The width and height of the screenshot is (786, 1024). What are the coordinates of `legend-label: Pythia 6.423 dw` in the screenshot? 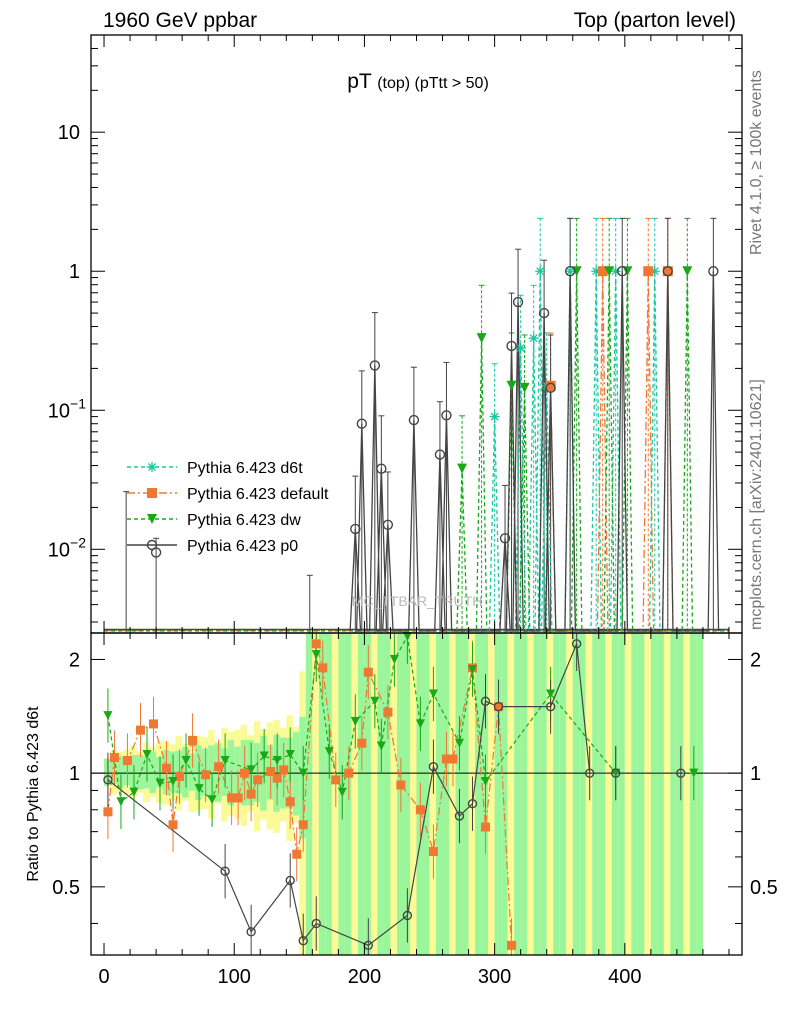 It's located at (244, 520).